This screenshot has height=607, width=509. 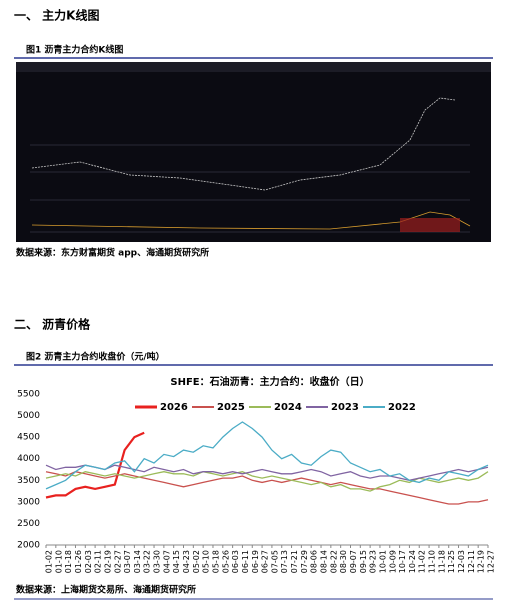 What do you see at coordinates (28, 416) in the screenshot?
I see `y-tick-label: 5000` at bounding box center [28, 416].